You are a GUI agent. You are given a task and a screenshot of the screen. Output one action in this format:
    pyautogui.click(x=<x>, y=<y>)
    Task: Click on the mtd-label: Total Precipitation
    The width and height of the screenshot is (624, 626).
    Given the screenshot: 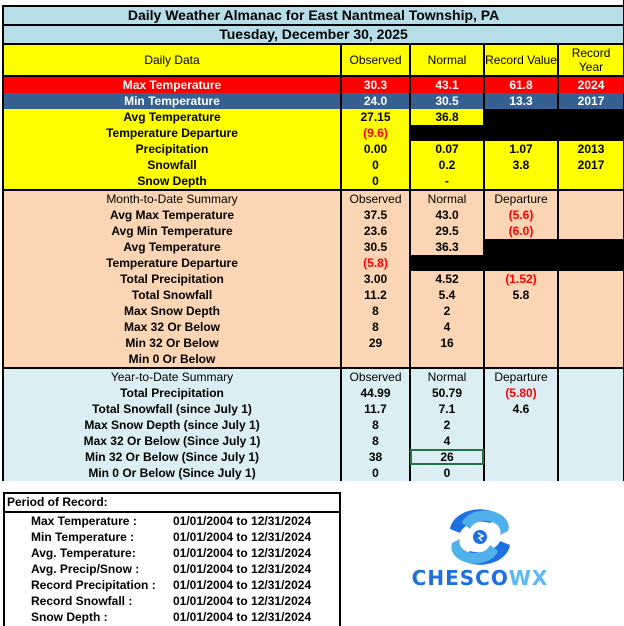 What is the action you would take?
    pyautogui.click(x=172, y=279)
    